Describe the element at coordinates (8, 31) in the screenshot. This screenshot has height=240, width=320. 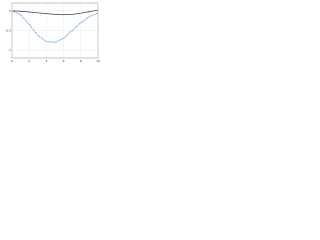
I see `y-tick-label: -0.5` at that location.